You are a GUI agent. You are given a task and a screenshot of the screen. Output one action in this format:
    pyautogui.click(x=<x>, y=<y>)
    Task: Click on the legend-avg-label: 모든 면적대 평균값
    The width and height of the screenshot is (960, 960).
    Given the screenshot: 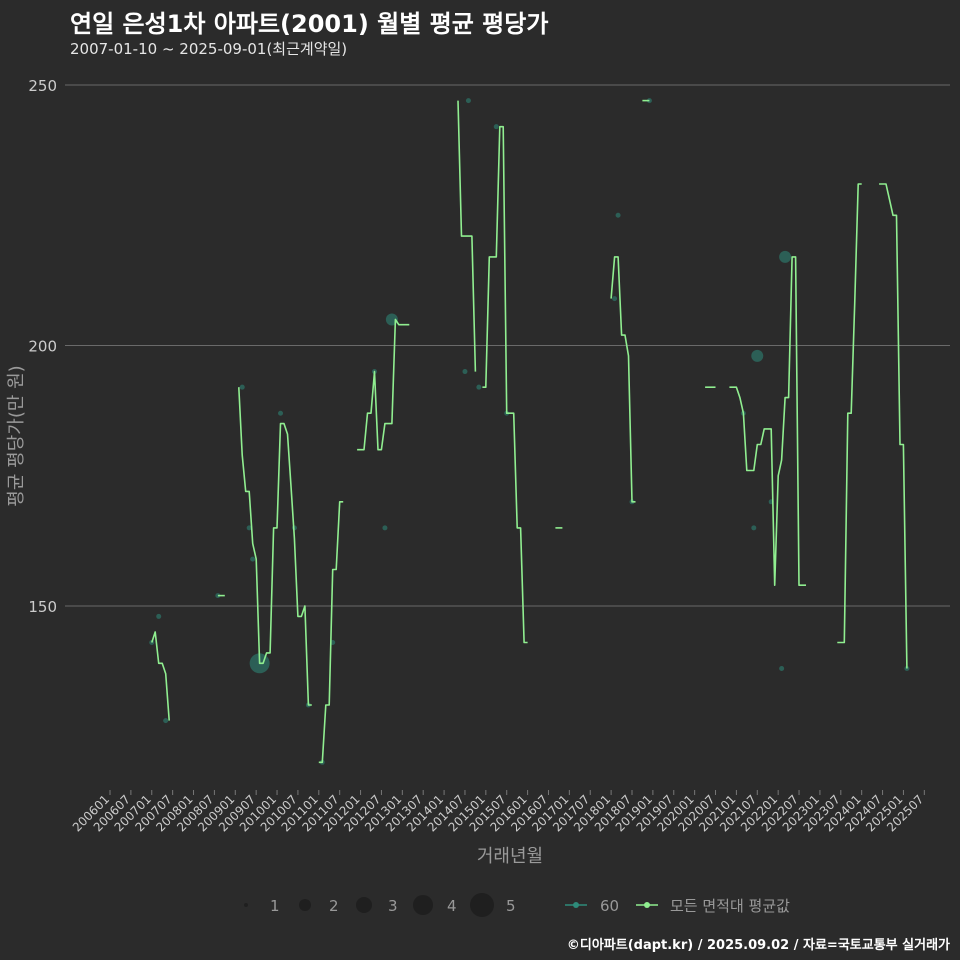 What is the action you would take?
    pyautogui.click(x=730, y=906)
    